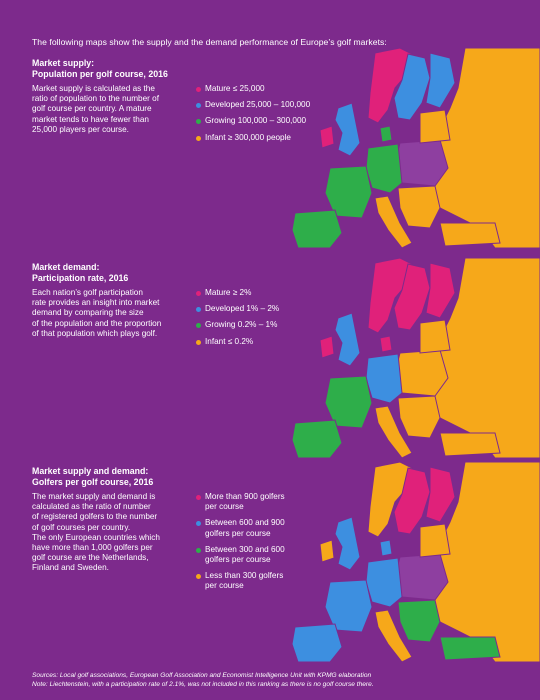 The width and height of the screenshot is (540, 700). Describe the element at coordinates (92, 109) in the screenshot. I see `desc-line: golf course per country. A mature` at that location.